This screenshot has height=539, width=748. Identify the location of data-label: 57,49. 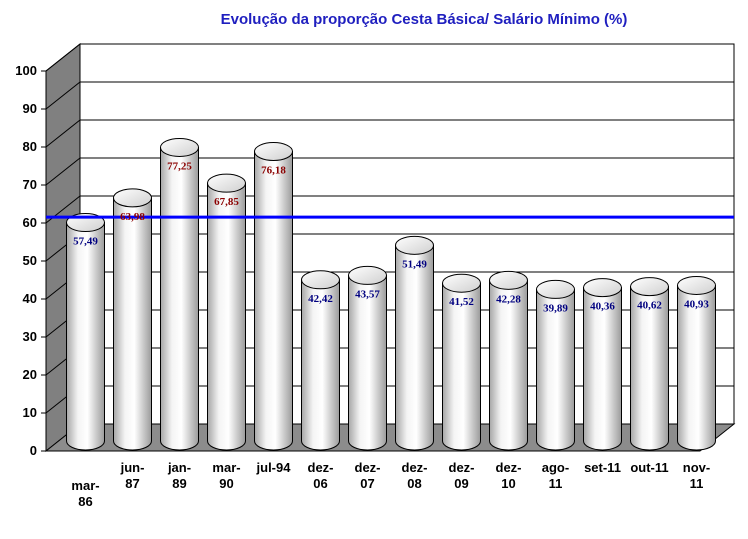
(85, 242).